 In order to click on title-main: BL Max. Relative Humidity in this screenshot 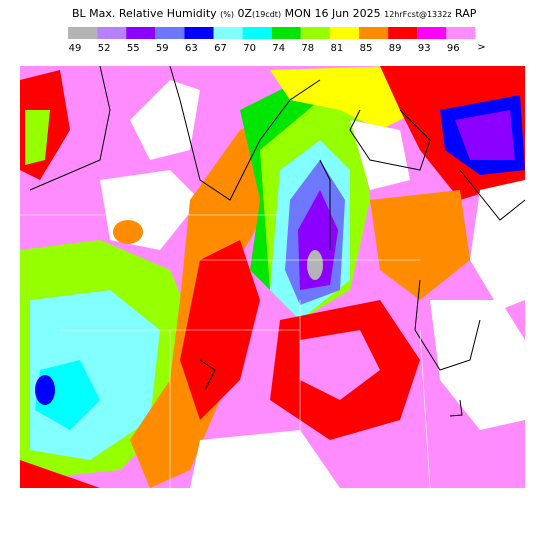, I will do `click(144, 13)`.